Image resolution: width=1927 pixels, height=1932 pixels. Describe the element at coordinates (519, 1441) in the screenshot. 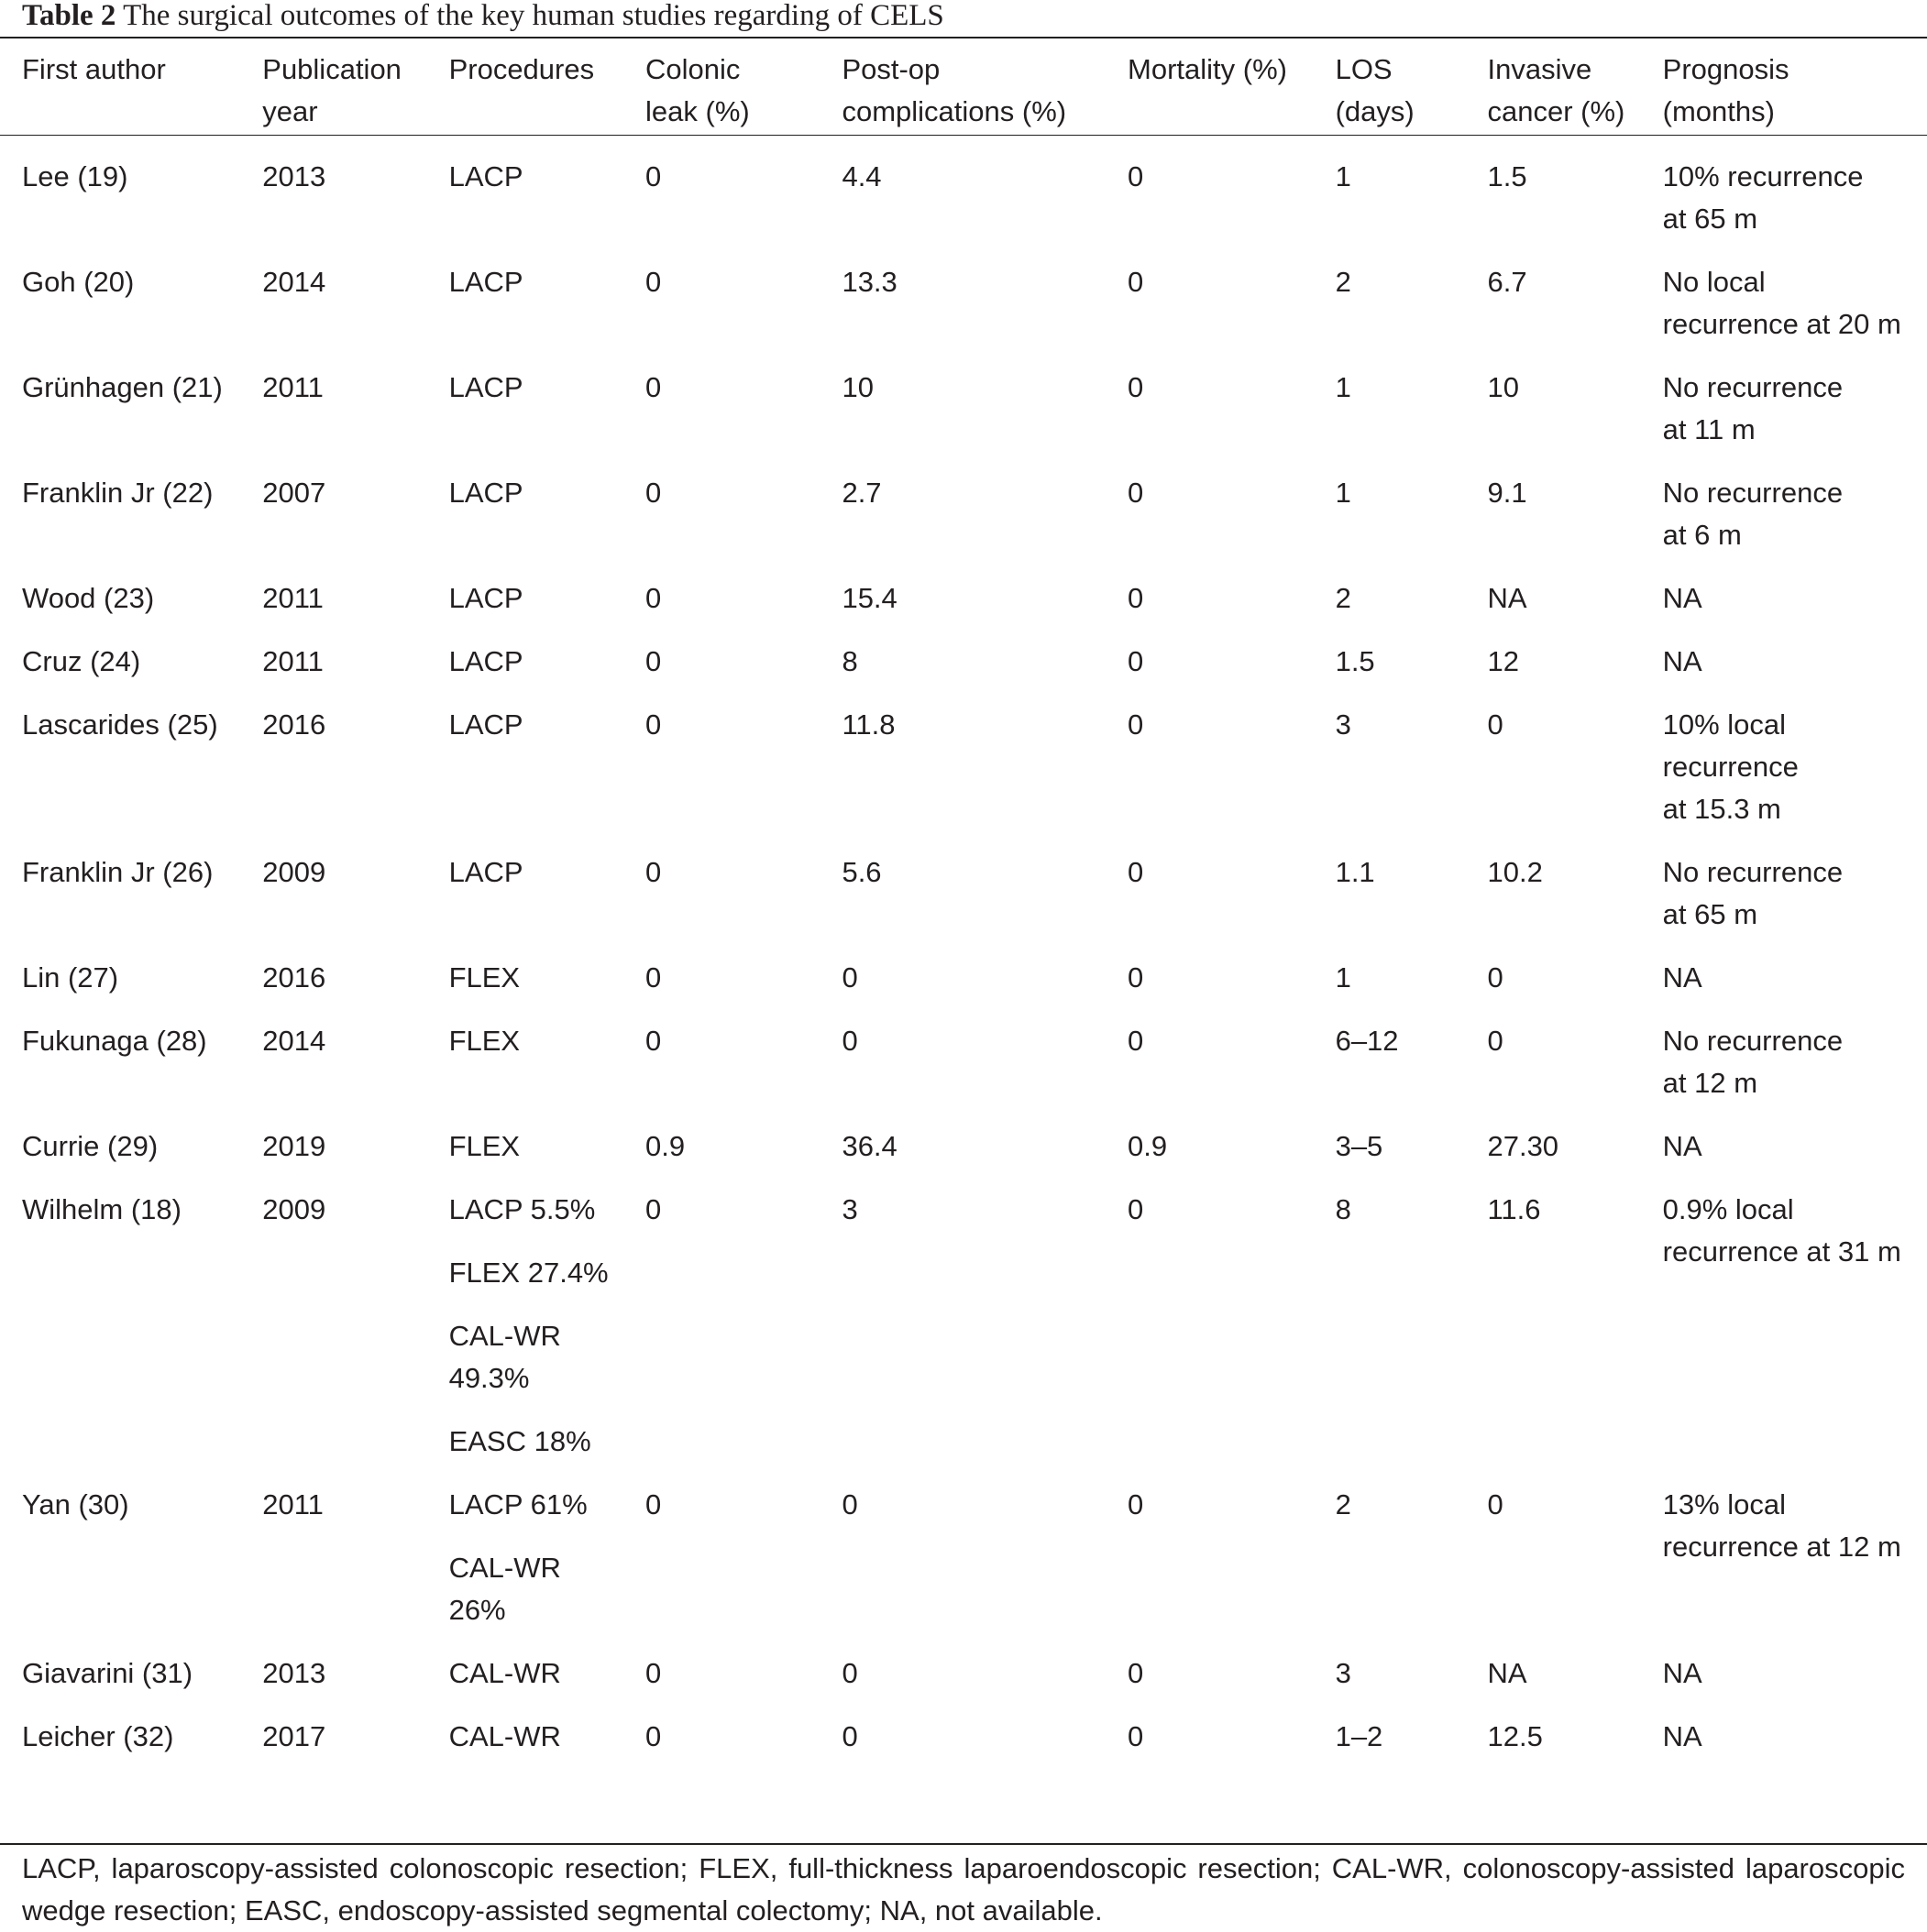

I see `procedure-entry: EASC 18%` at that location.